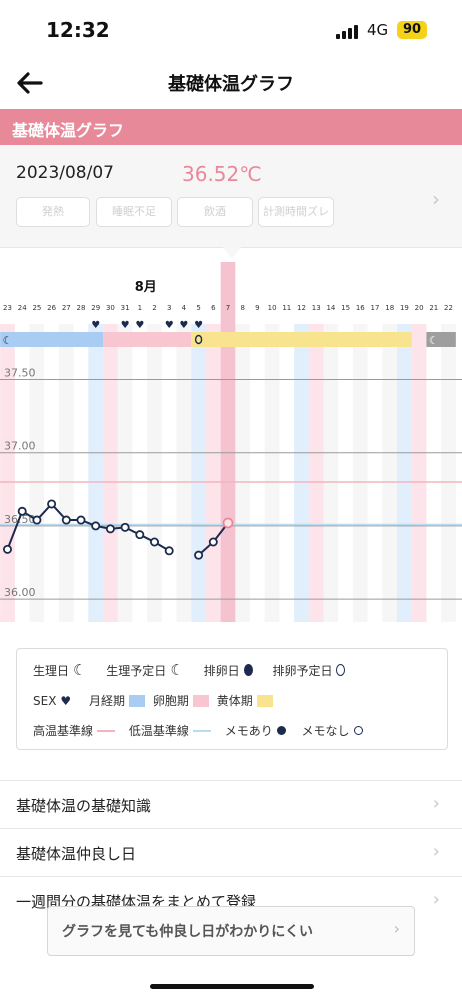 The width and height of the screenshot is (462, 1000). I want to click on tag-fever: 発熱, so click(53, 212).